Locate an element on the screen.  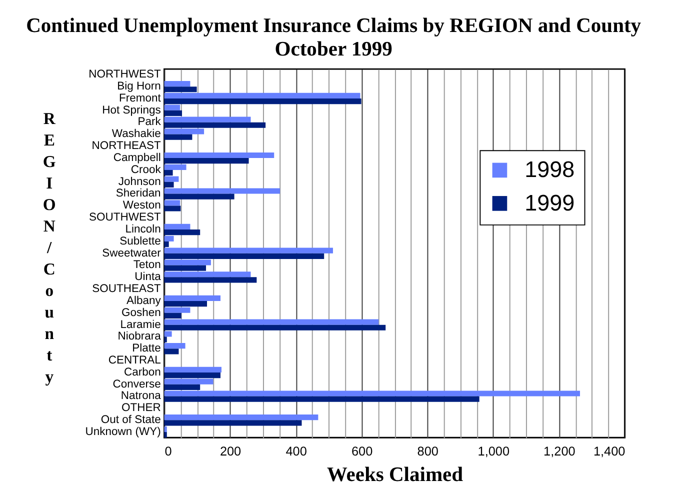
y-tick-label: NORTHWEST is located at coordinates (124, 74).